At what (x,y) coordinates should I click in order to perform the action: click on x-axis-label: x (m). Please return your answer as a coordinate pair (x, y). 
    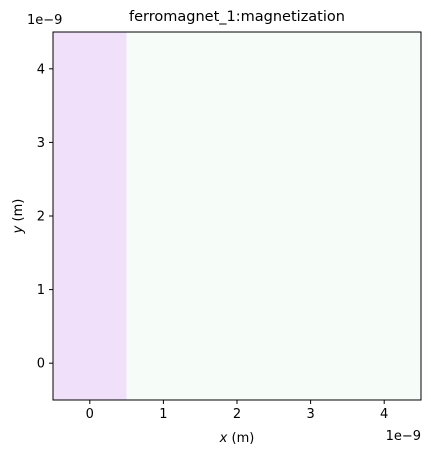
    Looking at the image, I should click on (237, 438).